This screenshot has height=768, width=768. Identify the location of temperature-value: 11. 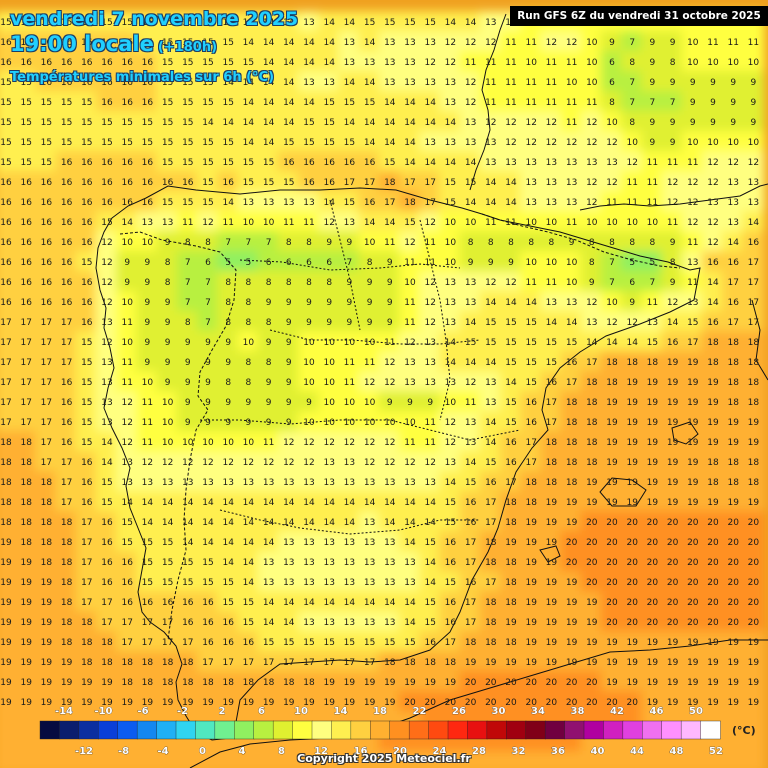
(470, 63).